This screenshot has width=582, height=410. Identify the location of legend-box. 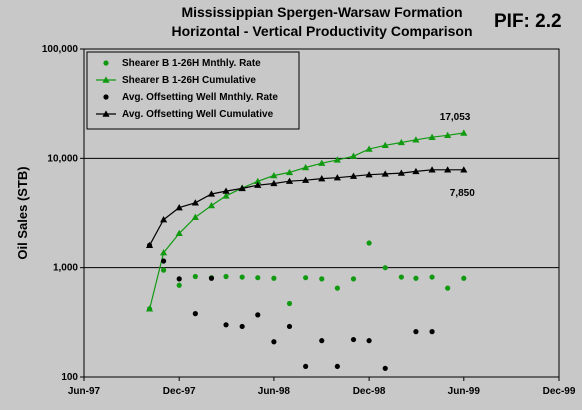
(193, 90).